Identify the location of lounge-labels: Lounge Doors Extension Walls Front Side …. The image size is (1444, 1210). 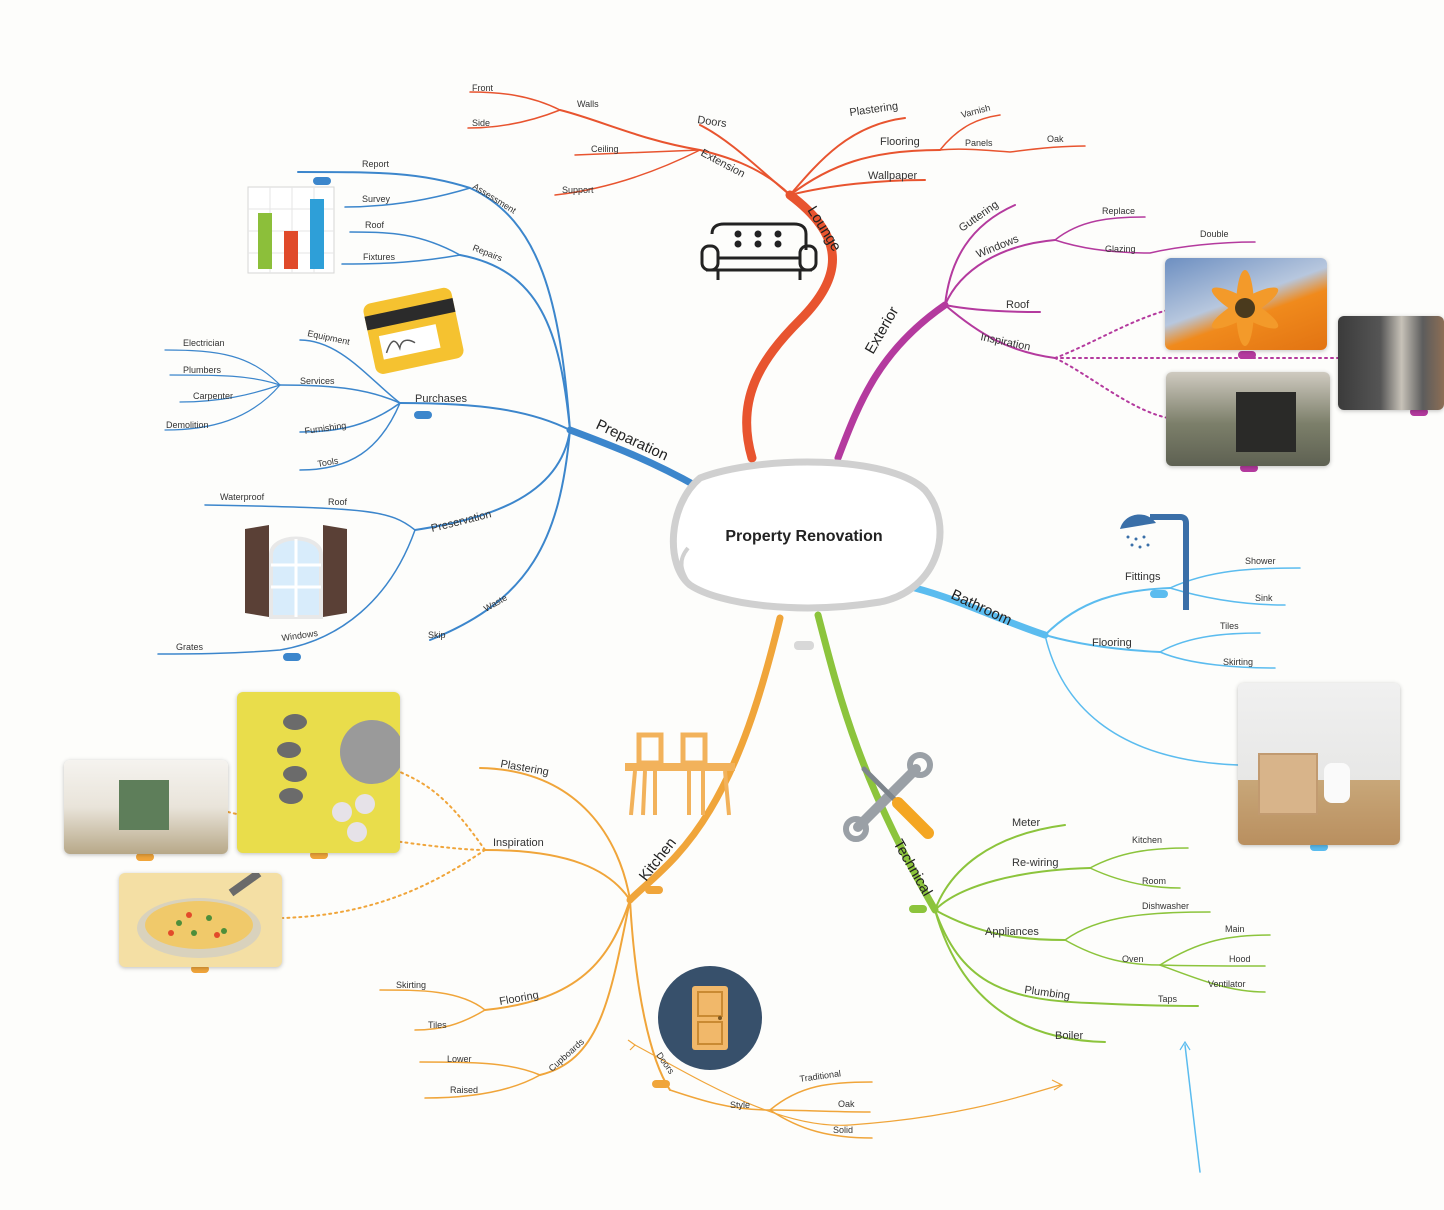
(768, 169).